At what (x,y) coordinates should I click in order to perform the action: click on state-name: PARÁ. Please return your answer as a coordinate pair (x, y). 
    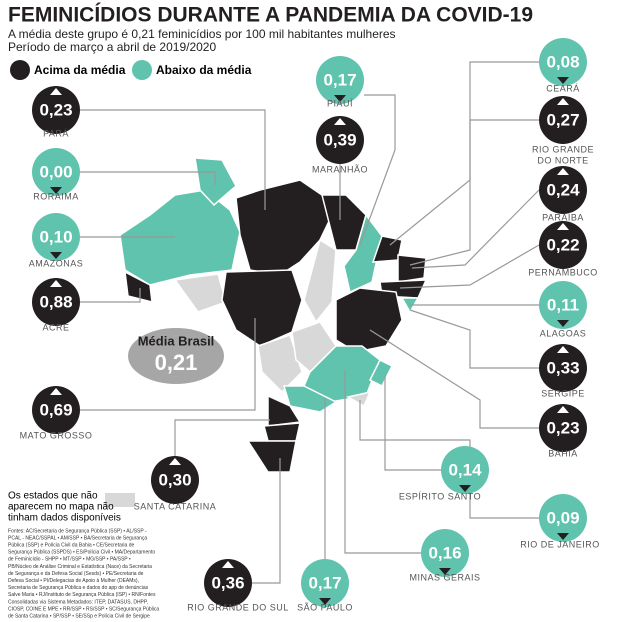
    Looking at the image, I should click on (56, 133).